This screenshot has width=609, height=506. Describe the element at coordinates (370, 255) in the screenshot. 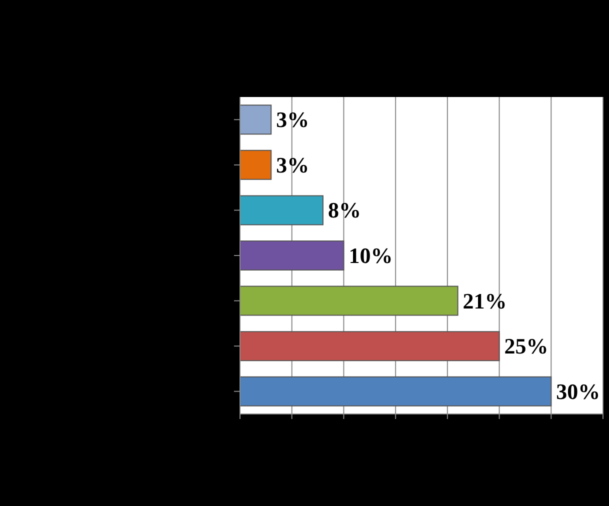

I see `data-label: 10%` at that location.